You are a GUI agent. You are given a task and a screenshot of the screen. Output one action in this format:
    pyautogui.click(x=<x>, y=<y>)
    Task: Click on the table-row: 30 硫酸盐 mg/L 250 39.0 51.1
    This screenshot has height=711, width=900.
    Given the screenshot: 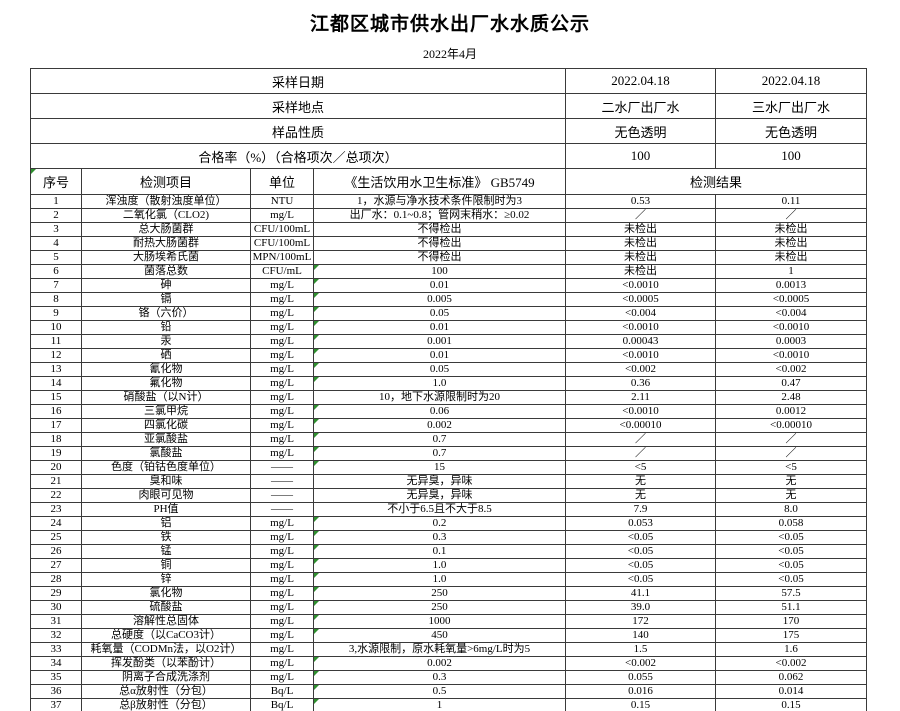 What is the action you would take?
    pyautogui.click(x=449, y=607)
    